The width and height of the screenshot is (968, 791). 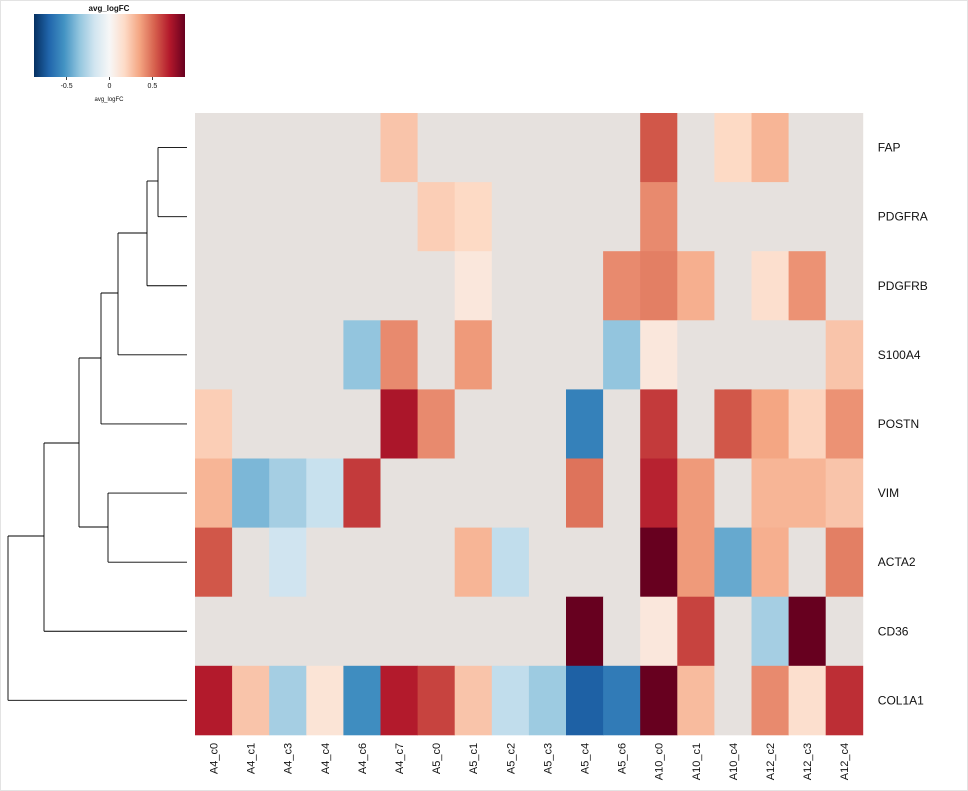 What do you see at coordinates (110, 86) in the screenshot?
I see `legend-tick-label: 0` at bounding box center [110, 86].